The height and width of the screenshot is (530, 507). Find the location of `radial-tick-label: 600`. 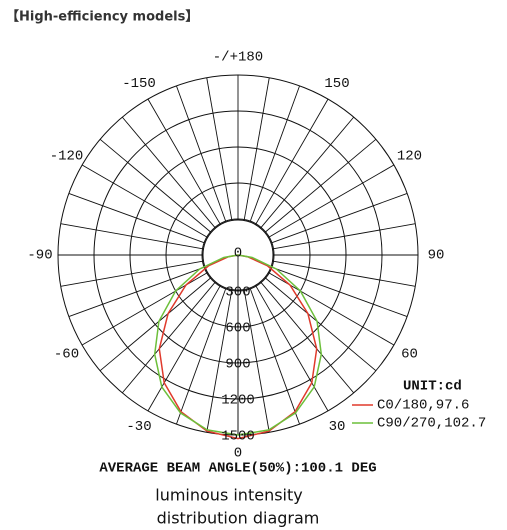

radial-tick-label: 600 is located at coordinates (237, 329).